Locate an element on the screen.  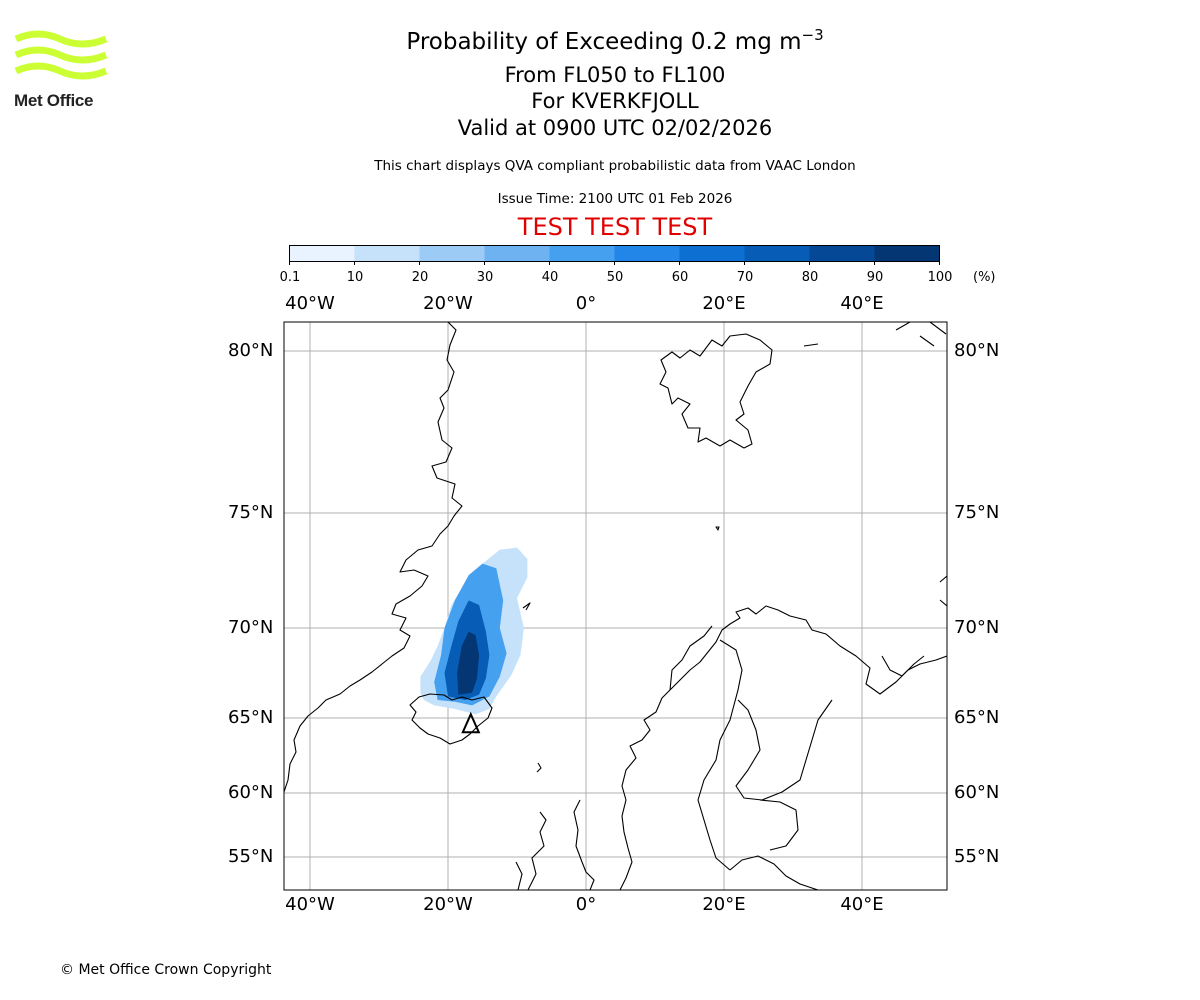
colorbar is located at coordinates (614, 255).